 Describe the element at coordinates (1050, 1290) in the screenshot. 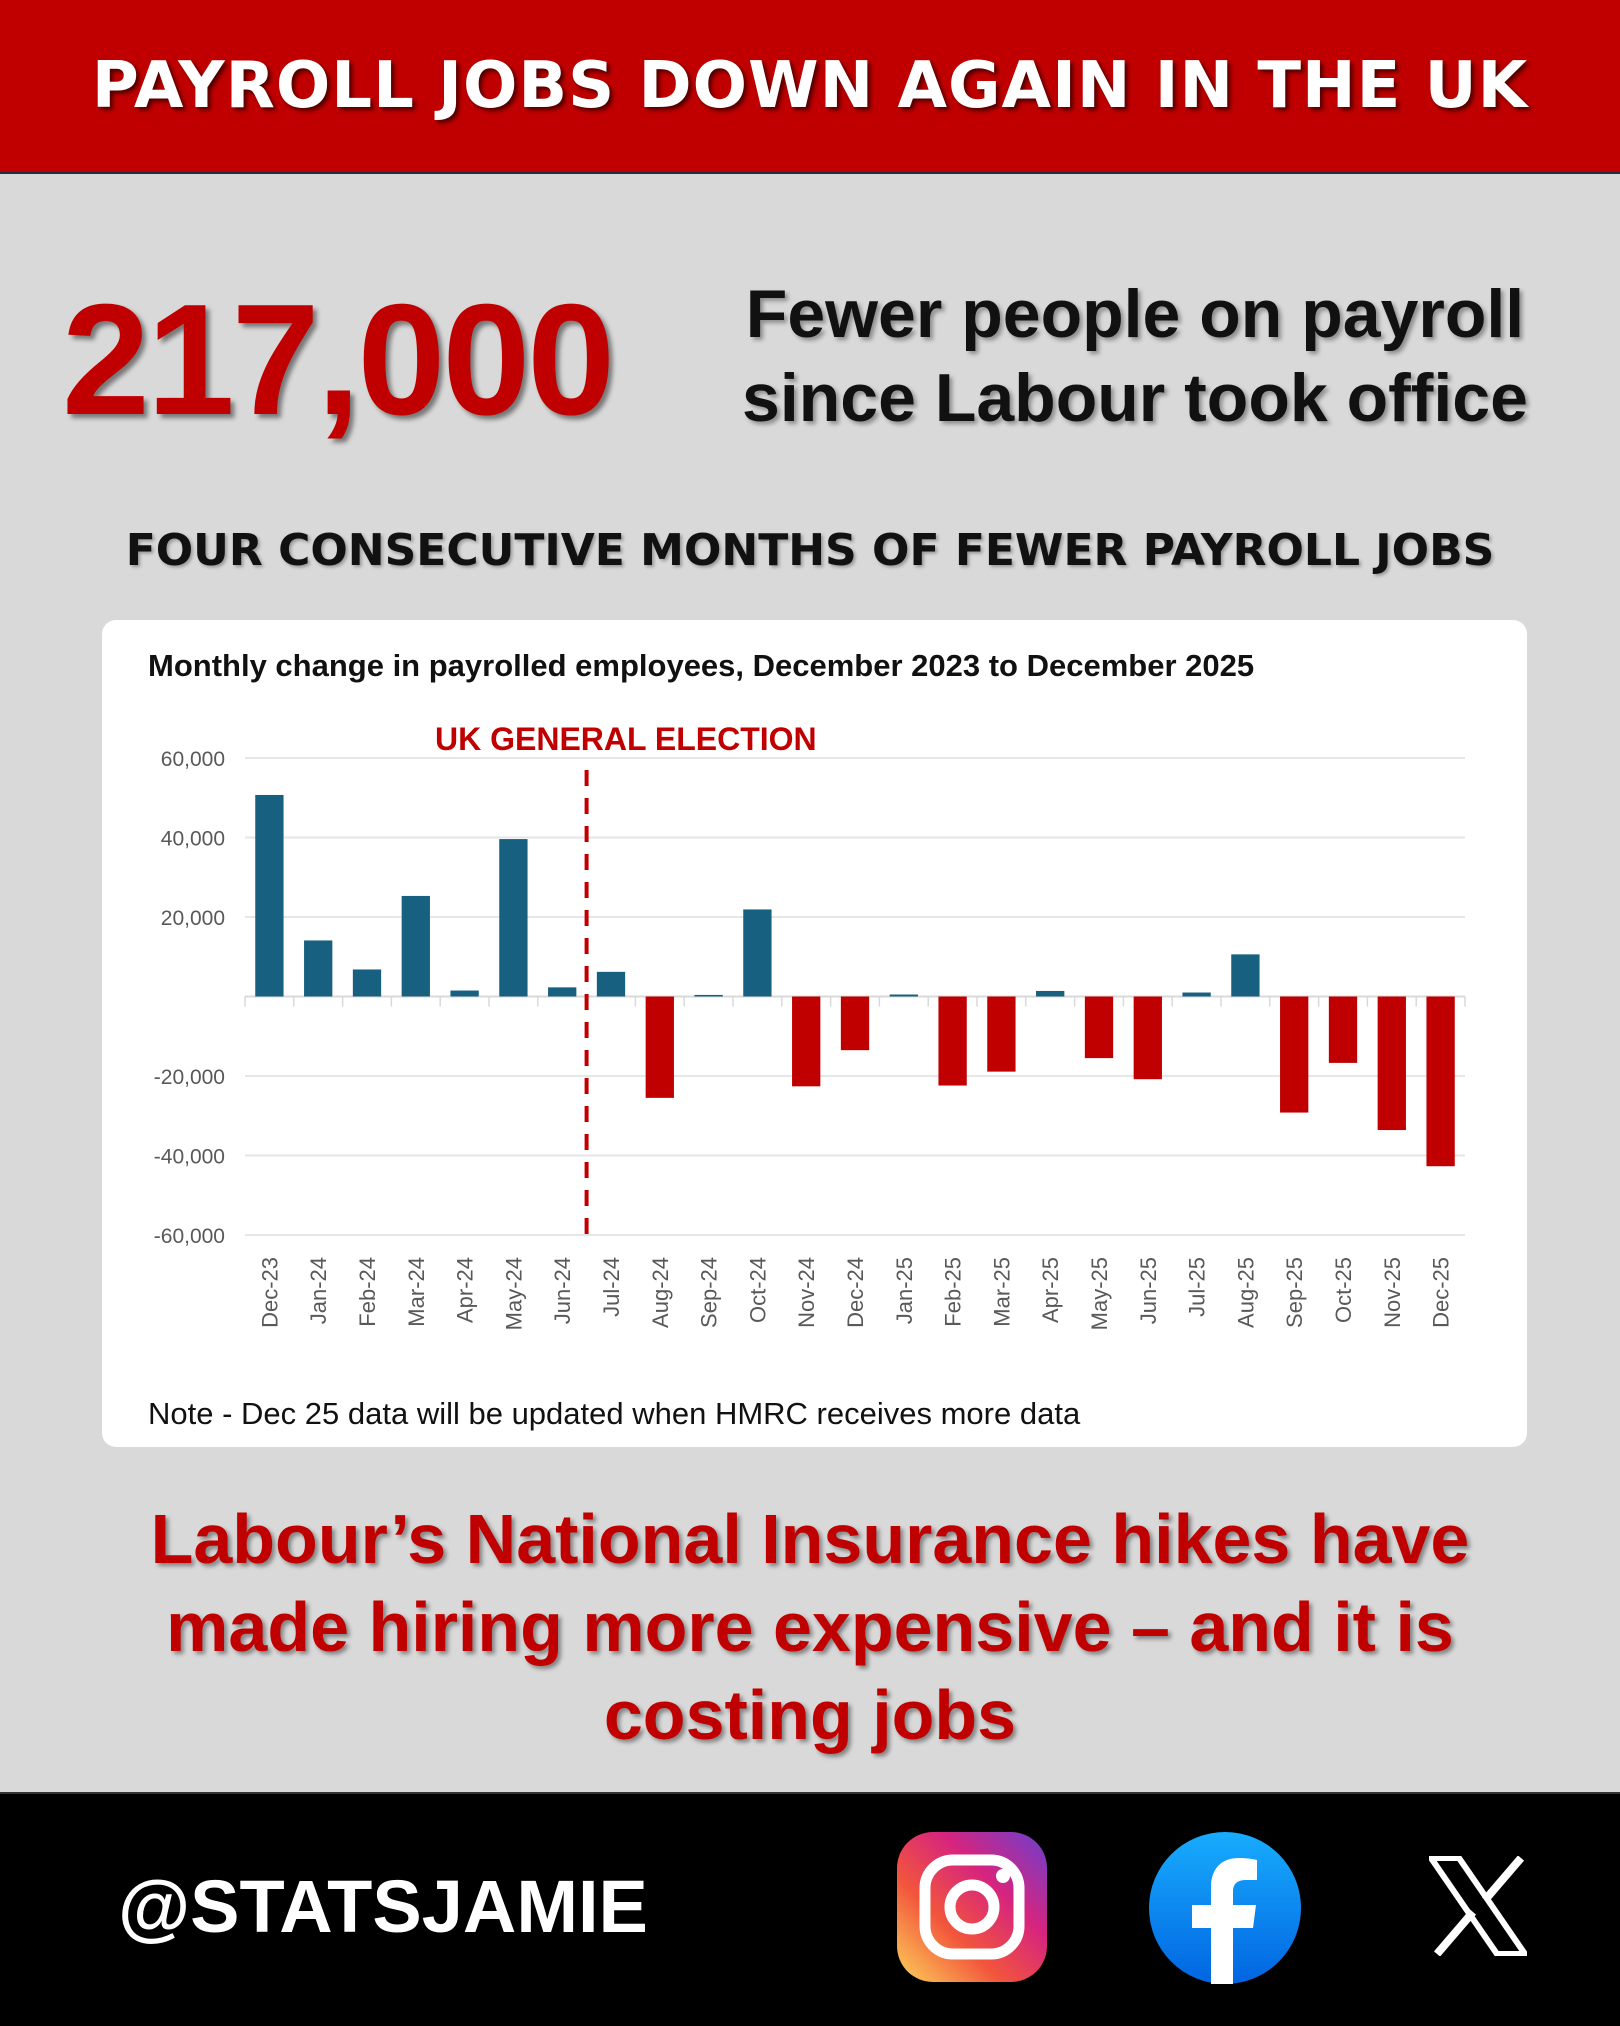

I see `x-tick-label: Apr-25` at that location.